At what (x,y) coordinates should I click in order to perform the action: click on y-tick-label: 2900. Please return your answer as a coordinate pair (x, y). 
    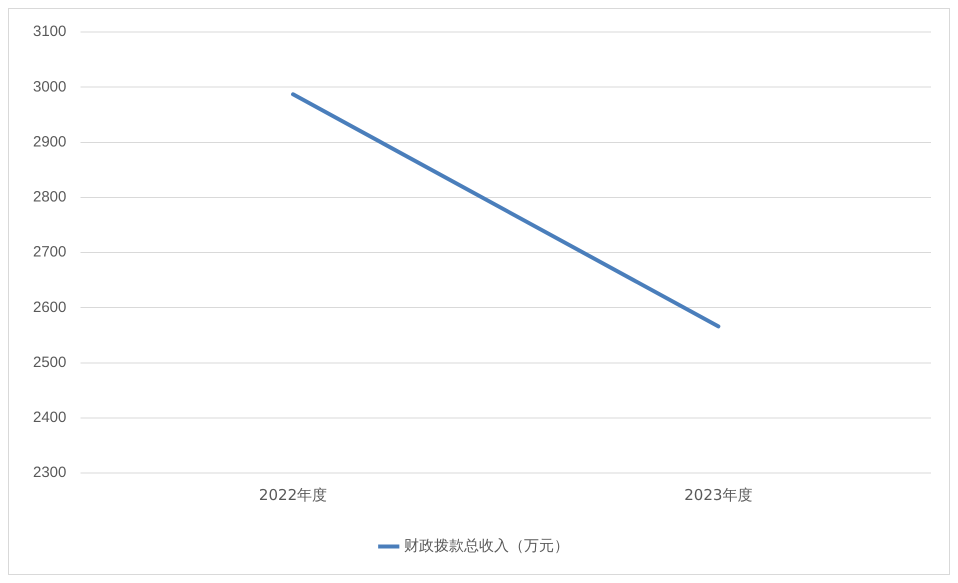
    Looking at the image, I should click on (49, 141).